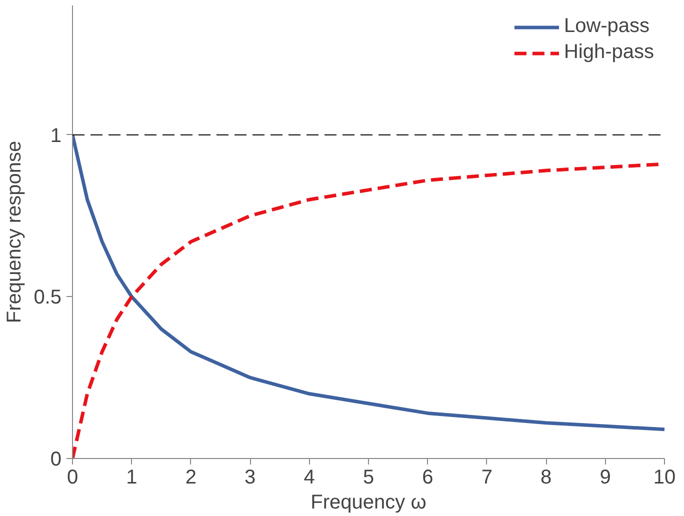 The width and height of the screenshot is (684, 516). Describe the element at coordinates (428, 477) in the screenshot. I see `x-tick-label: 6` at that location.